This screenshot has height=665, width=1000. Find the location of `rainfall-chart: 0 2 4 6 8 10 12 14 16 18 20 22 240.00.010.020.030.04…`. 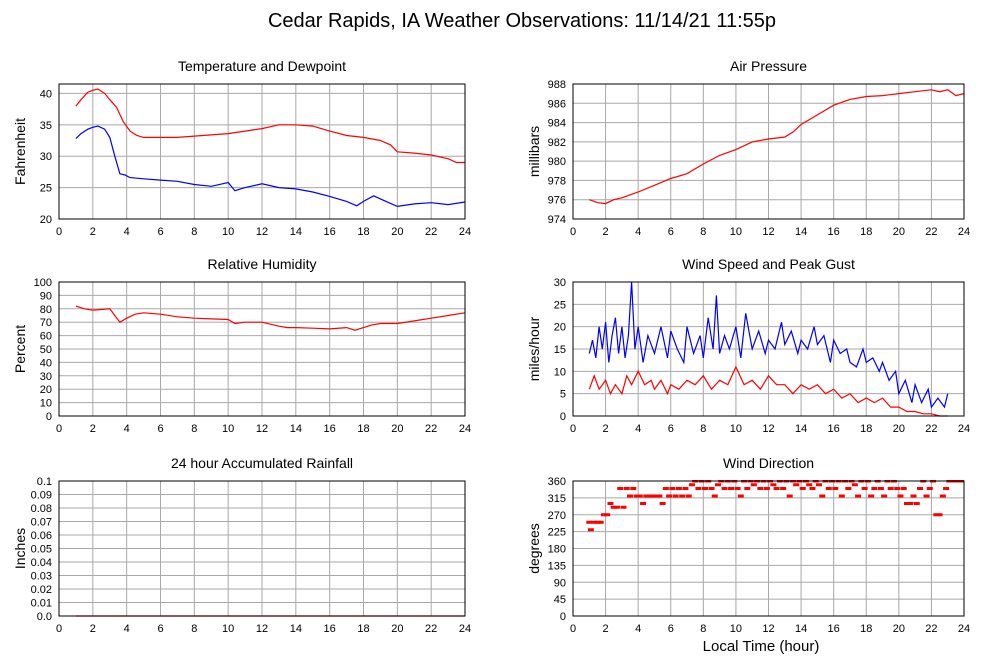

rainfall-chart: 0 2 4 6 8 10 12 14 16 18 20 22 240.00.010.020.030.04… is located at coordinates (241, 545).